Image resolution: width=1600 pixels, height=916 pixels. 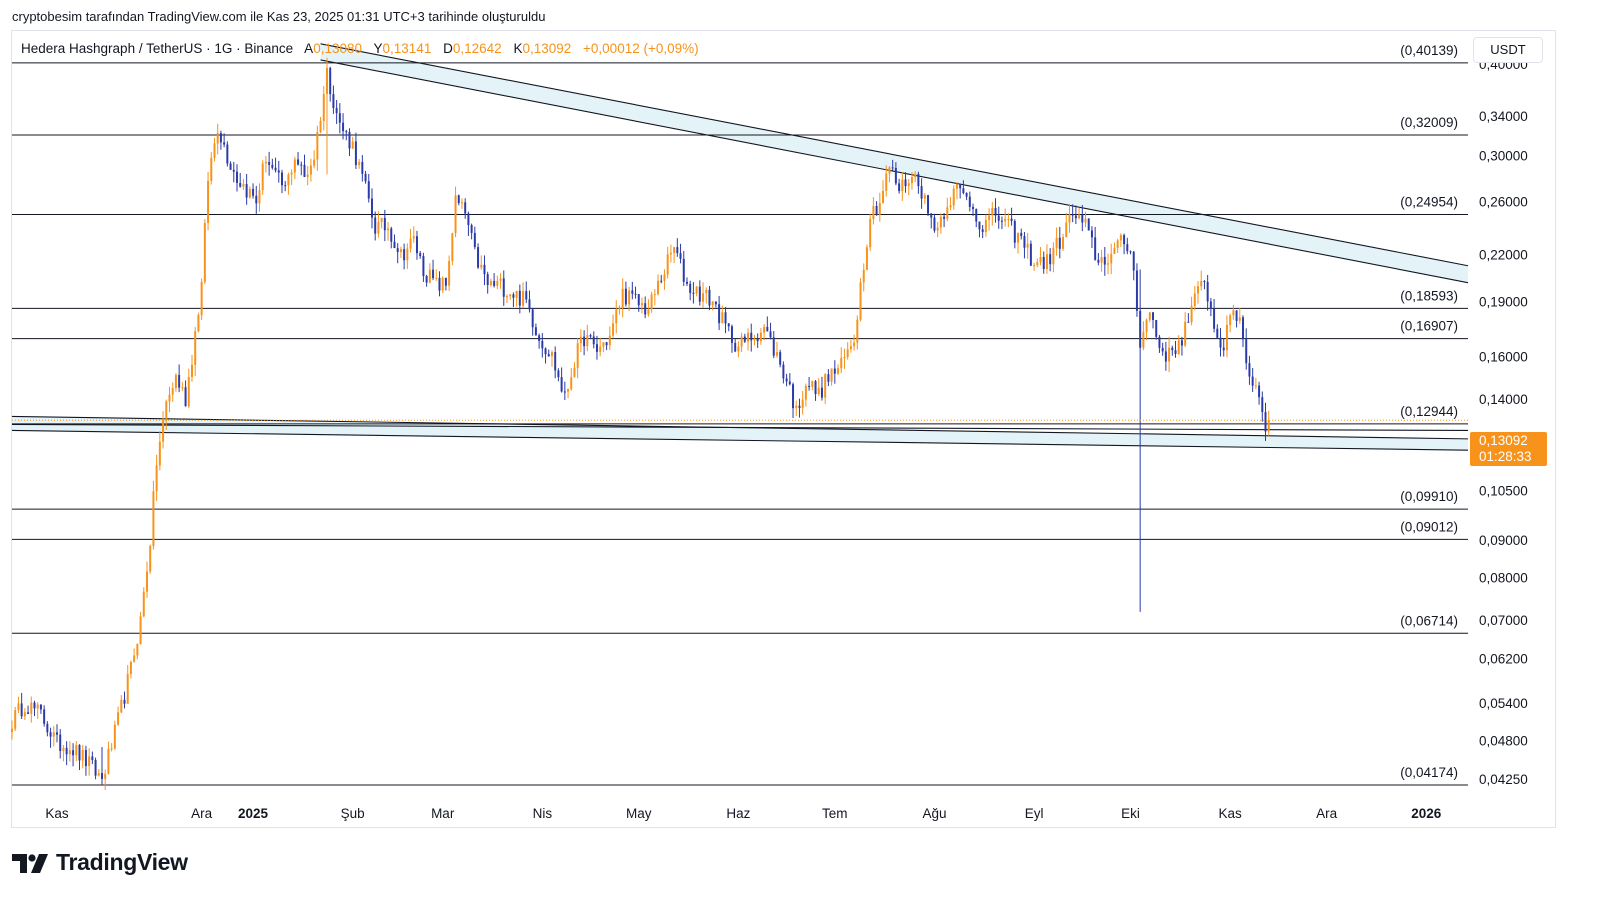 I want to click on last-price-tag: 0,13092 01:28:33, so click(x=1508, y=449).